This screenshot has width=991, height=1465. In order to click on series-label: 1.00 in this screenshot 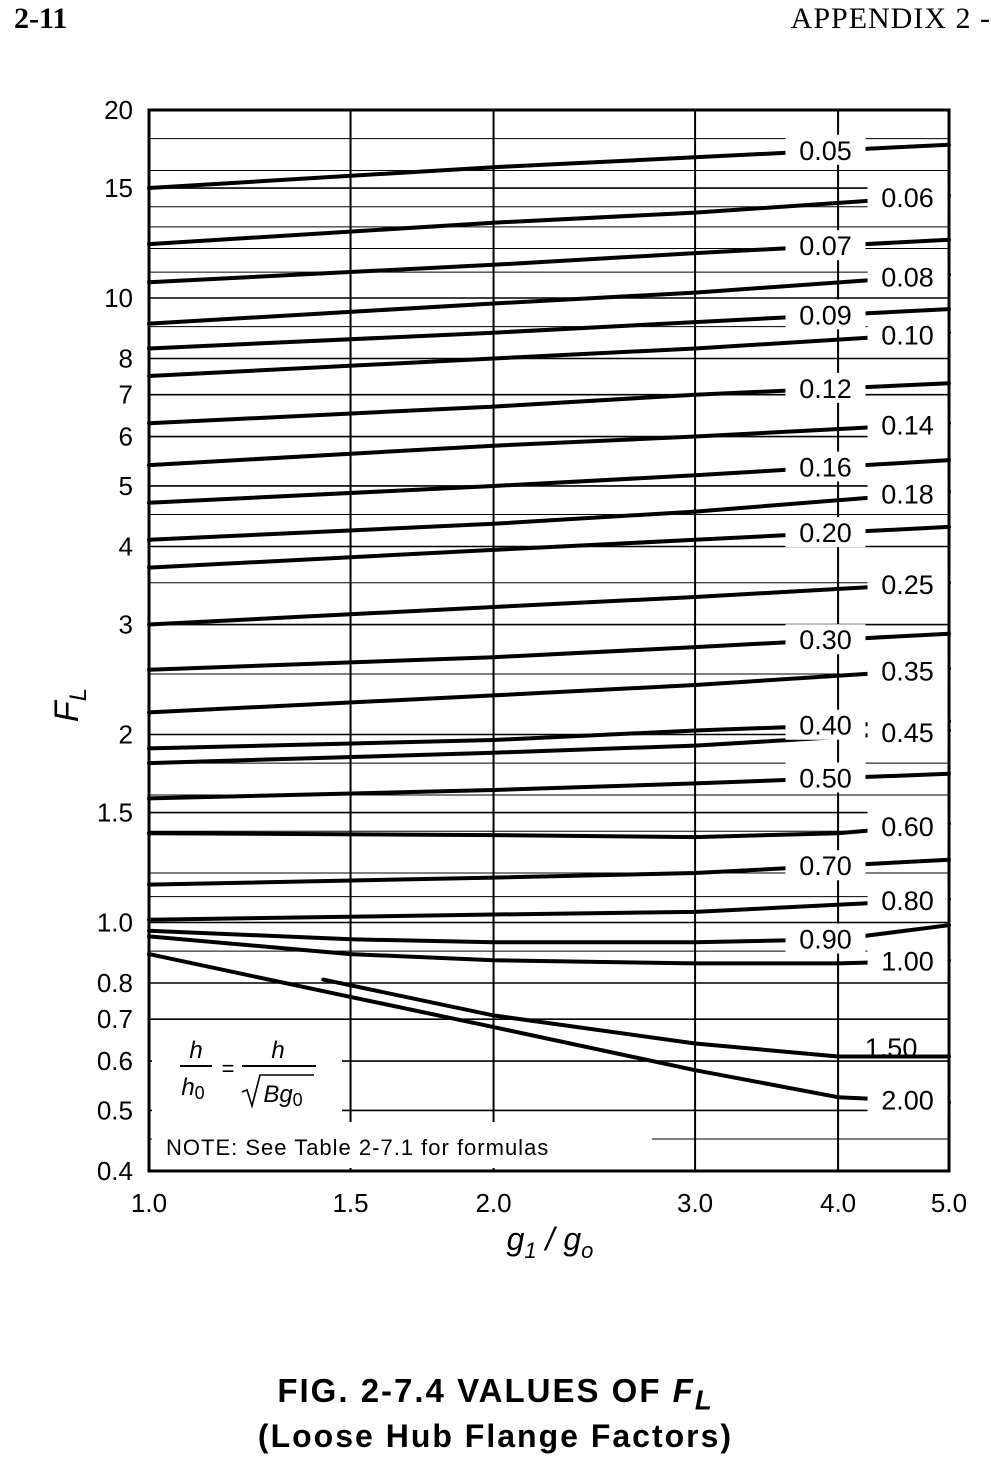, I will do `click(907, 961)`.